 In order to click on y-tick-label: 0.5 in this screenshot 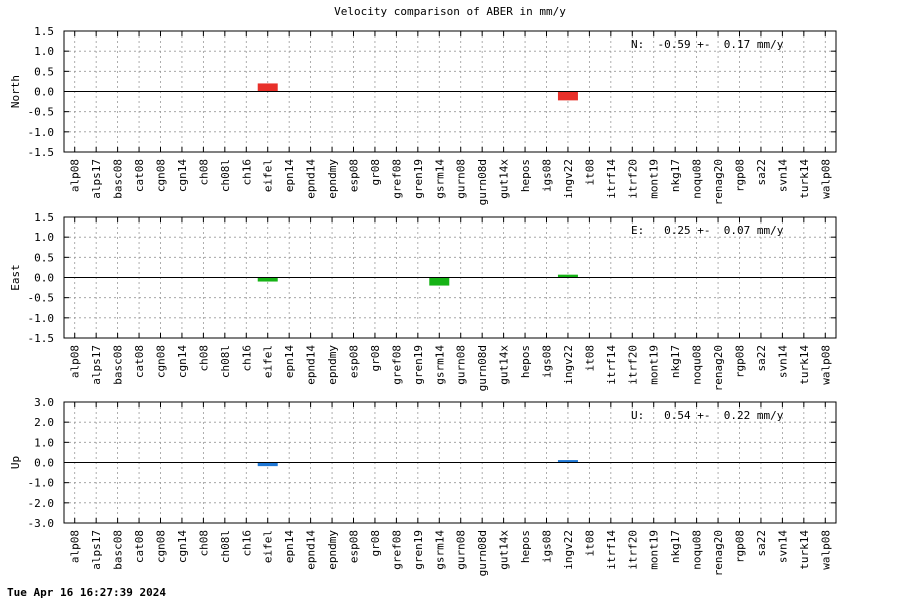, I will do `click(44, 71)`.